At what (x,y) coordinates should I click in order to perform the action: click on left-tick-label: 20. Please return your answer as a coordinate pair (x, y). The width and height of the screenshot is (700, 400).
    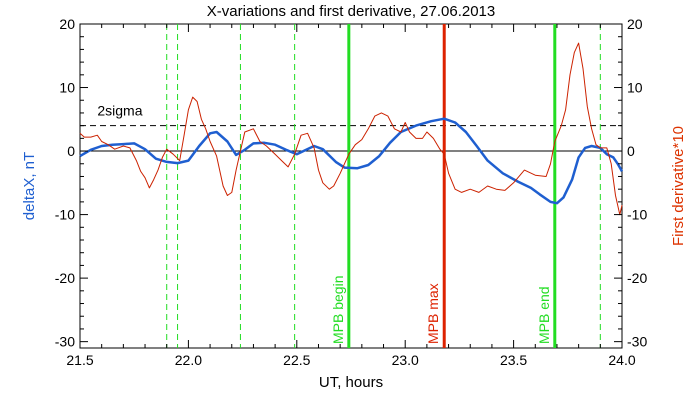
    Looking at the image, I should click on (67, 24).